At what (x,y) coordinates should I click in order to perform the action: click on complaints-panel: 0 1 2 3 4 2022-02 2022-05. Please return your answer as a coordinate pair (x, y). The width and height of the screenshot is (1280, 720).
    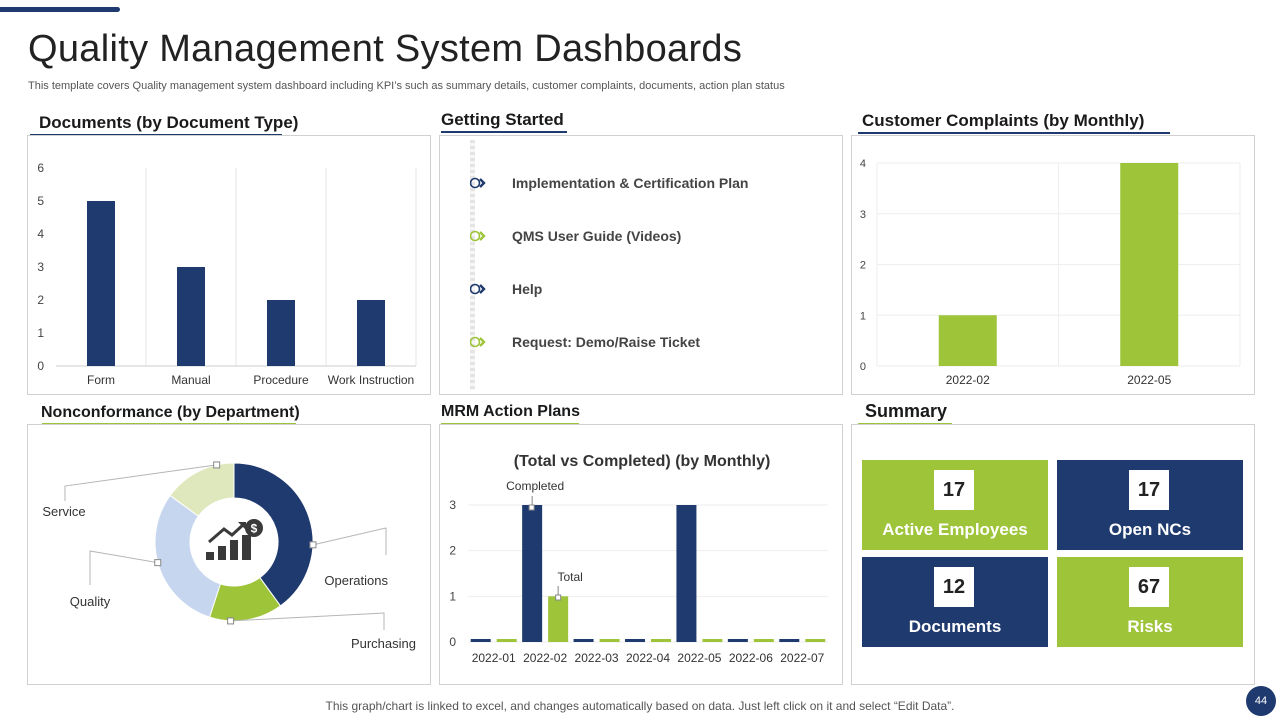
    Looking at the image, I should click on (1053, 265).